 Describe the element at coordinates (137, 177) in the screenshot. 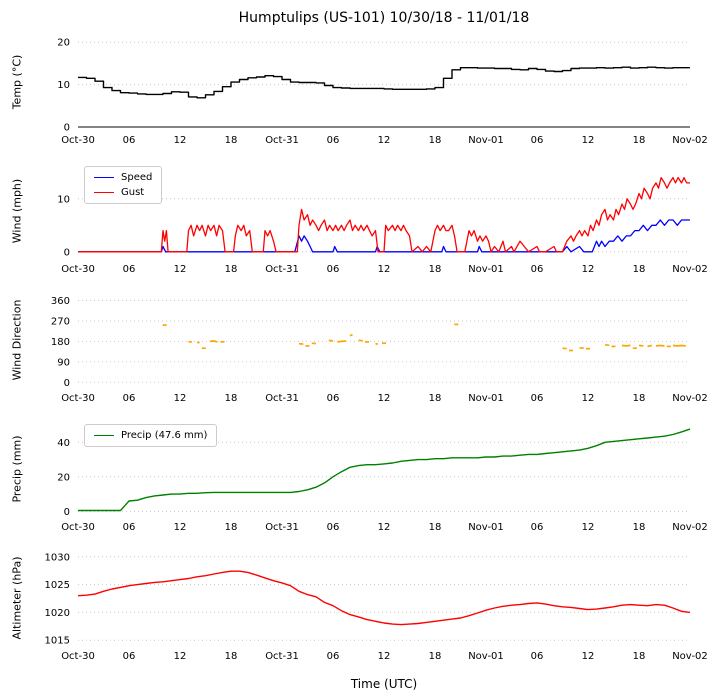

I see `legend-label-speed: Speed` at that location.